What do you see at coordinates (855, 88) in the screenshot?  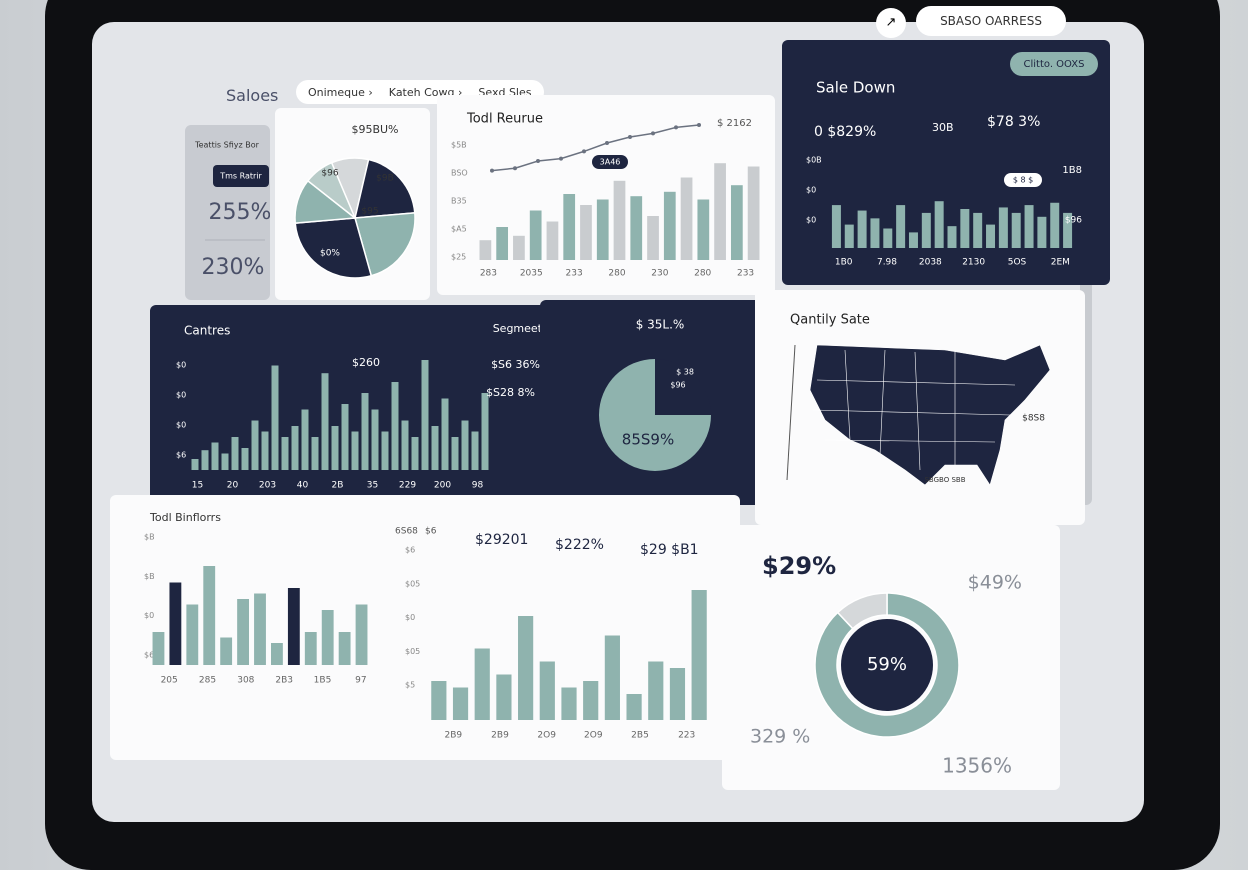 I see `sale-title: Sale Down` at bounding box center [855, 88].